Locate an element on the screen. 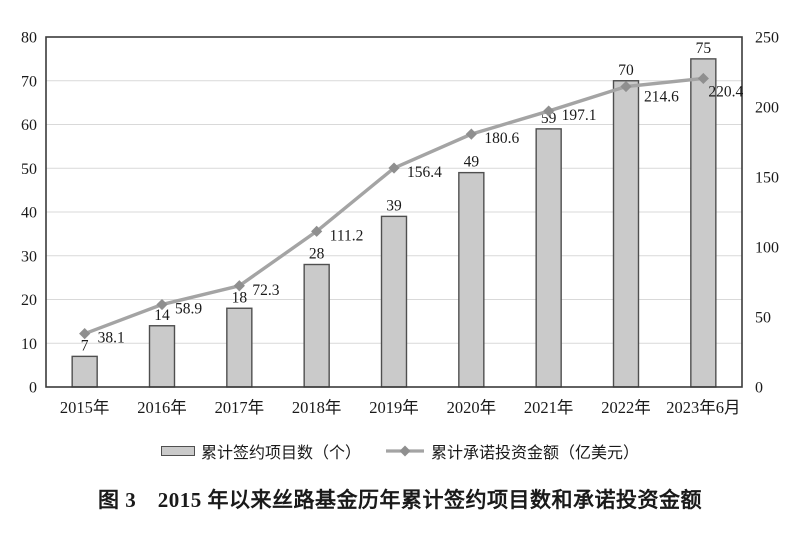  right-axis-tick-label: 50 is located at coordinates (763, 318).